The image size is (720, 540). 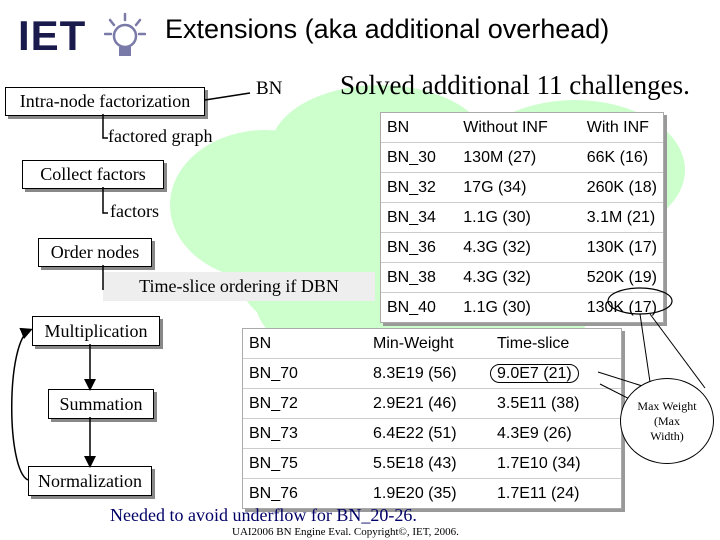 What do you see at coordinates (52, 35) in the screenshot?
I see `logo-text: IET` at bounding box center [52, 35].